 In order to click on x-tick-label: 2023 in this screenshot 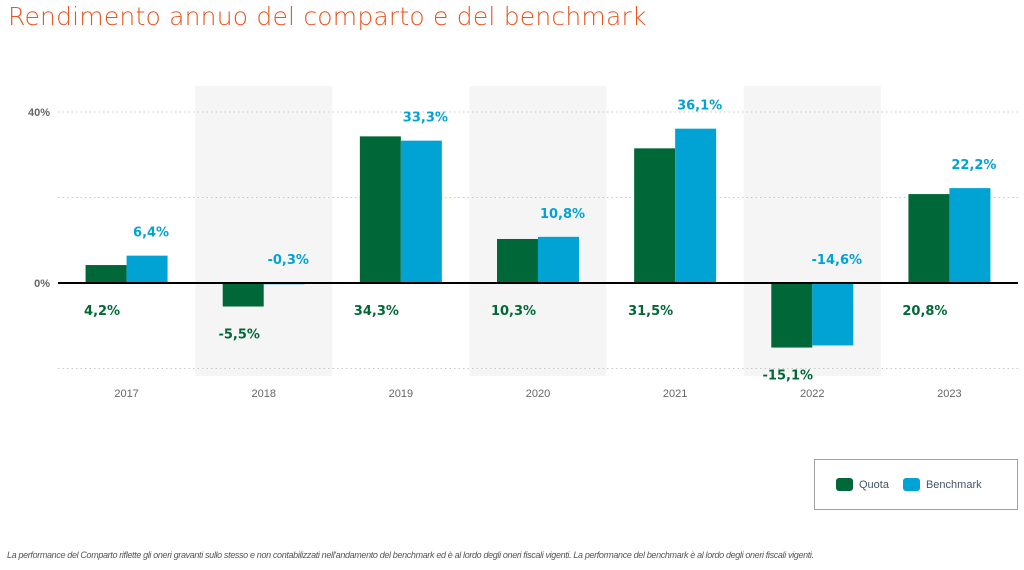, I will do `click(949, 394)`.